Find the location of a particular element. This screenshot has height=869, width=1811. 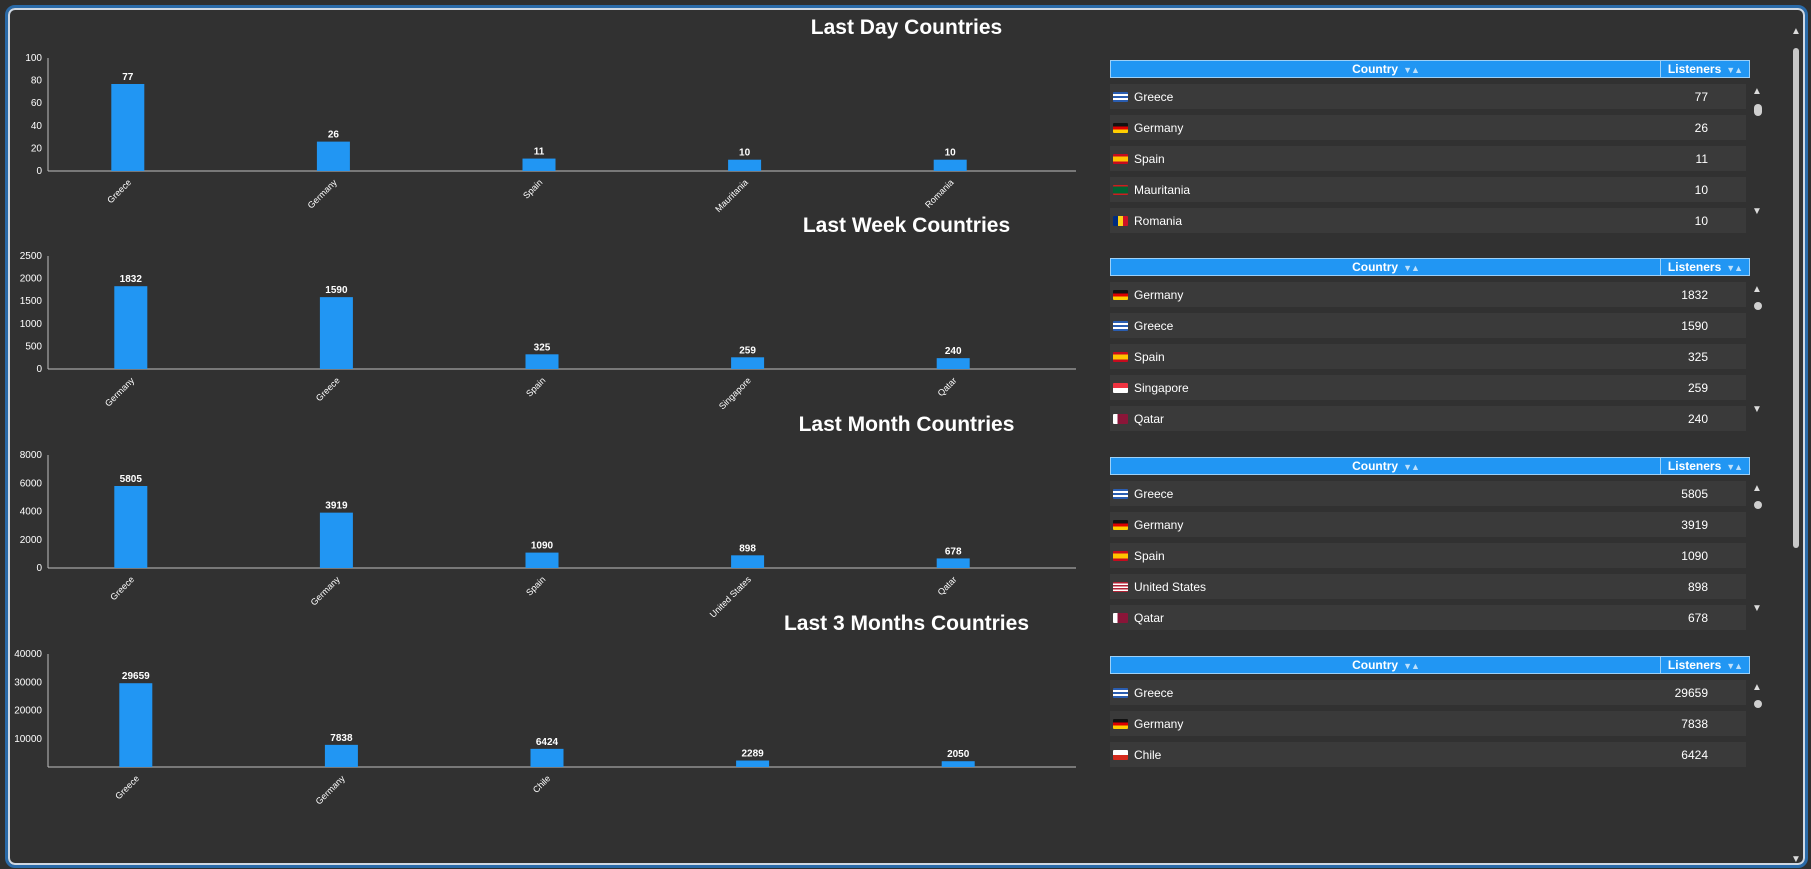

table-row: Spain 11 is located at coordinates (1428, 158).